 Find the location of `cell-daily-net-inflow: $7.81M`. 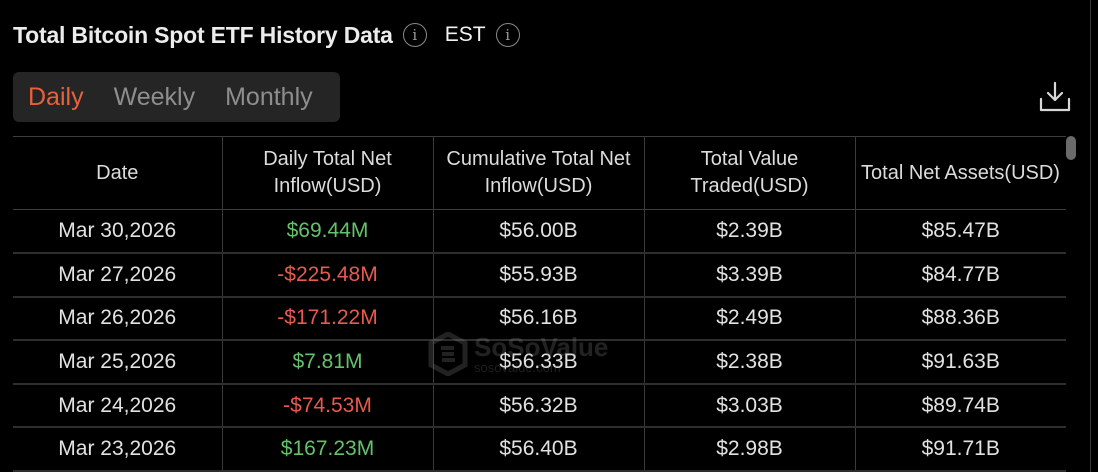

cell-daily-net-inflow: $7.81M is located at coordinates (327, 362).